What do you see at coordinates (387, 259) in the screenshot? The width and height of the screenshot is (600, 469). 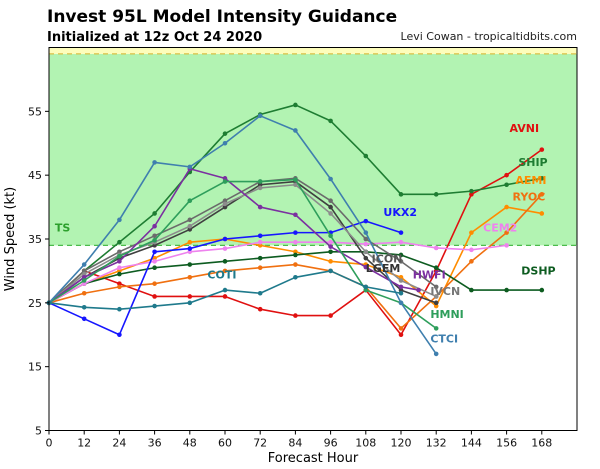 I see `model-label-icon: ICON` at bounding box center [387, 259].